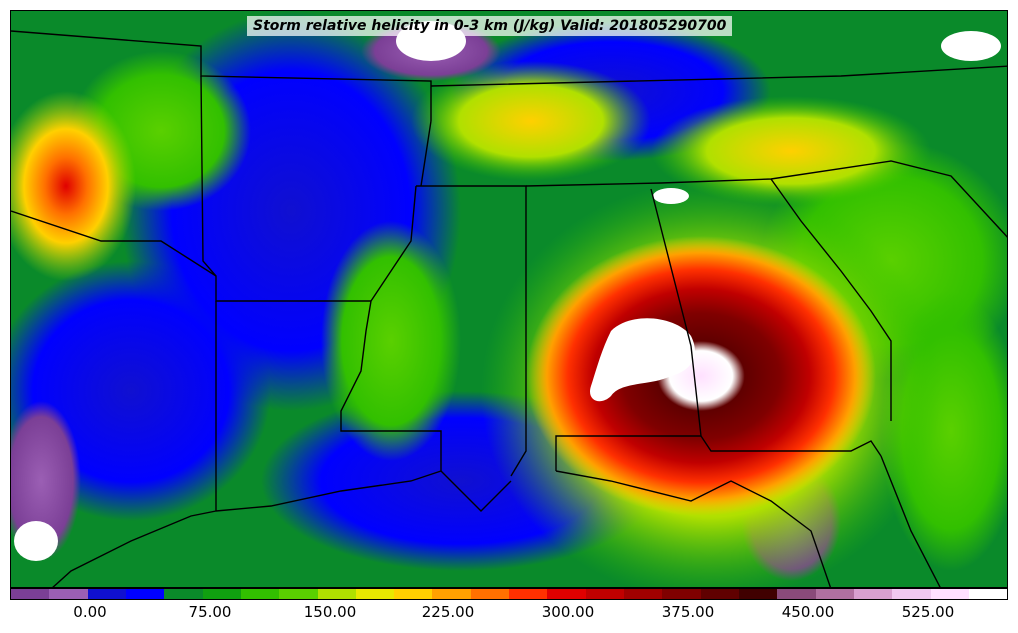  Describe the element at coordinates (391, 341) in the screenshot. I see `green-region-mississippi` at that location.